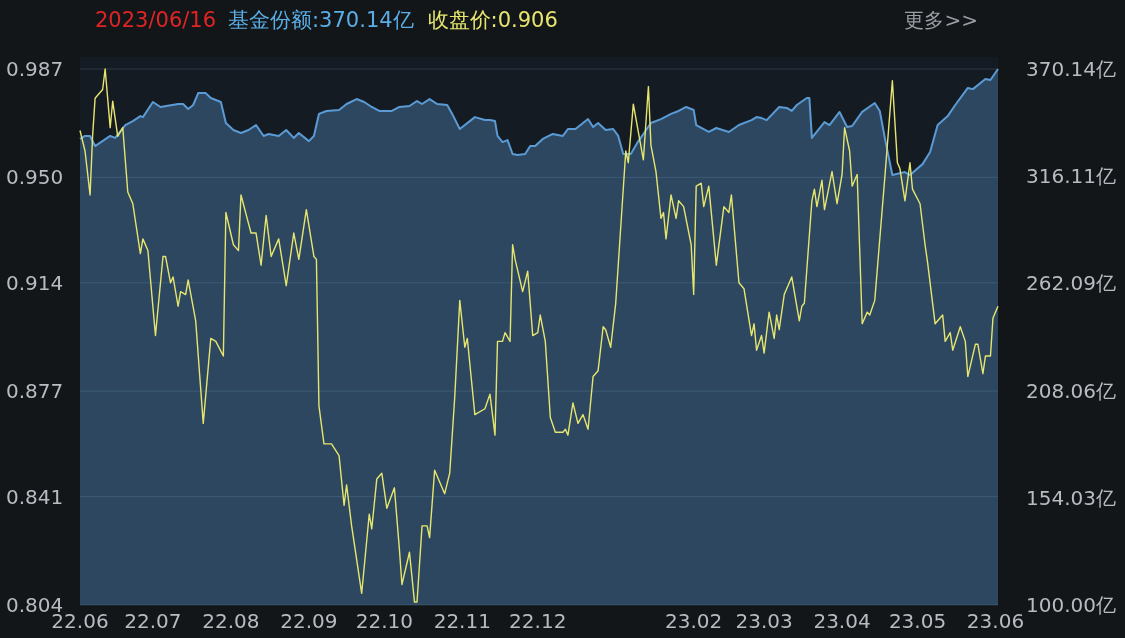 This screenshot has height=638, width=1125. I want to click on y-tick-label: 0.841, so click(35, 496).